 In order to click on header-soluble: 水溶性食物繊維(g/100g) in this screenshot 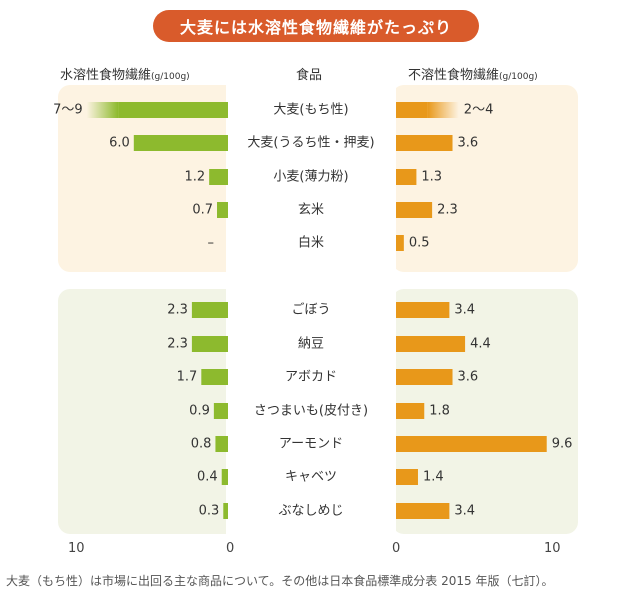, I will do `click(125, 73)`.